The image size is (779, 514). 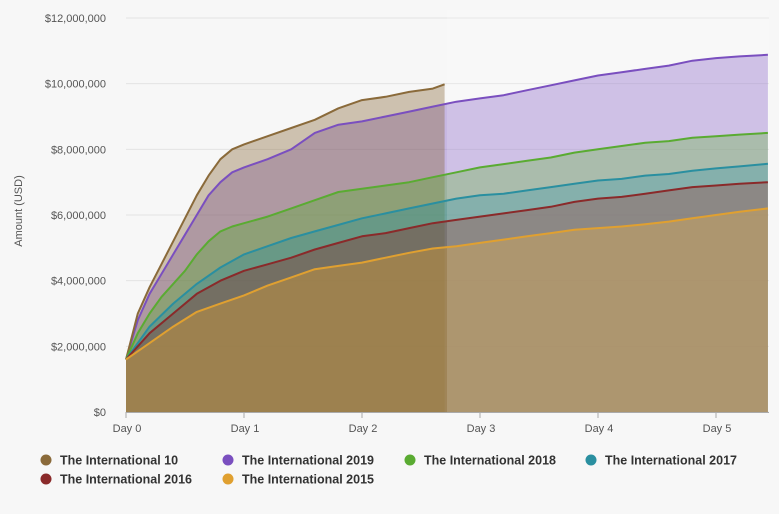 I want to click on y-tick-label: $4,000,000, so click(x=78, y=282).